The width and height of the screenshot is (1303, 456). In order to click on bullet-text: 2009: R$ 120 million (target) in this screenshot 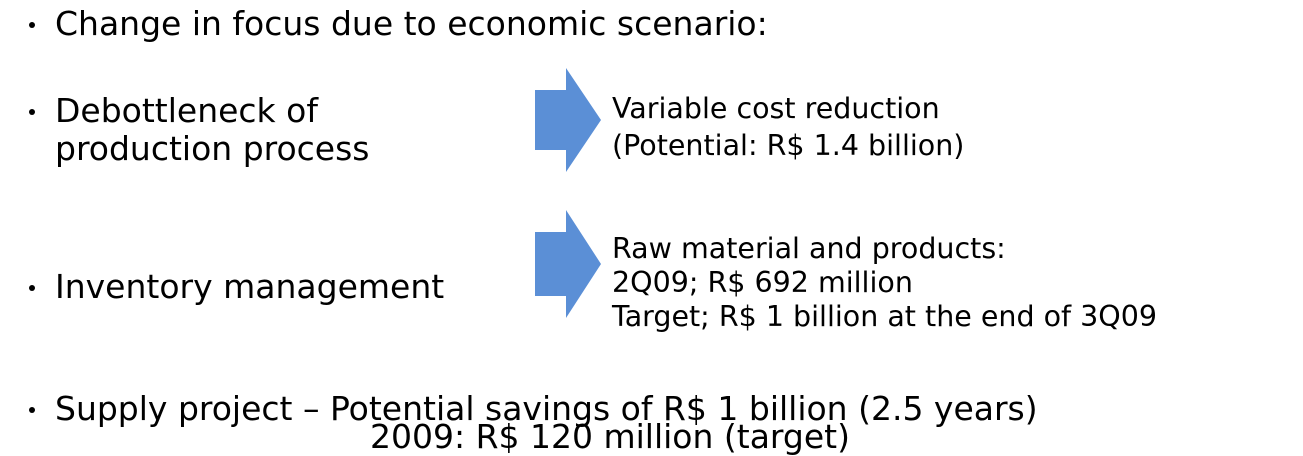, I will do `click(610, 436)`.